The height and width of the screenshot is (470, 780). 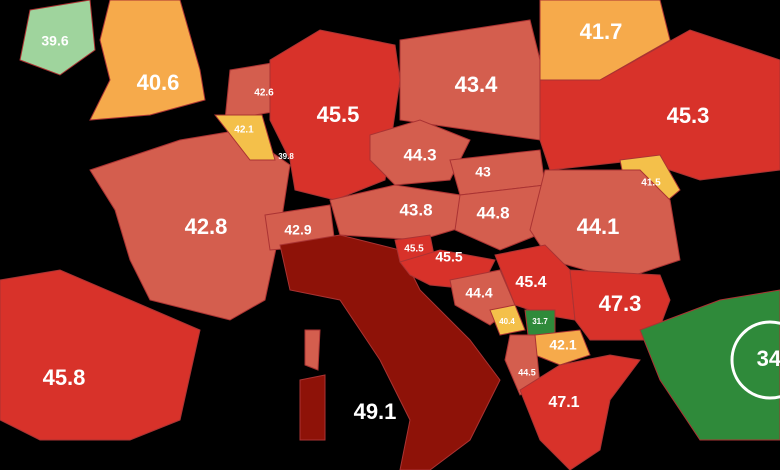 What do you see at coordinates (477, 84) in the screenshot?
I see `region-label: 43.4` at bounding box center [477, 84].